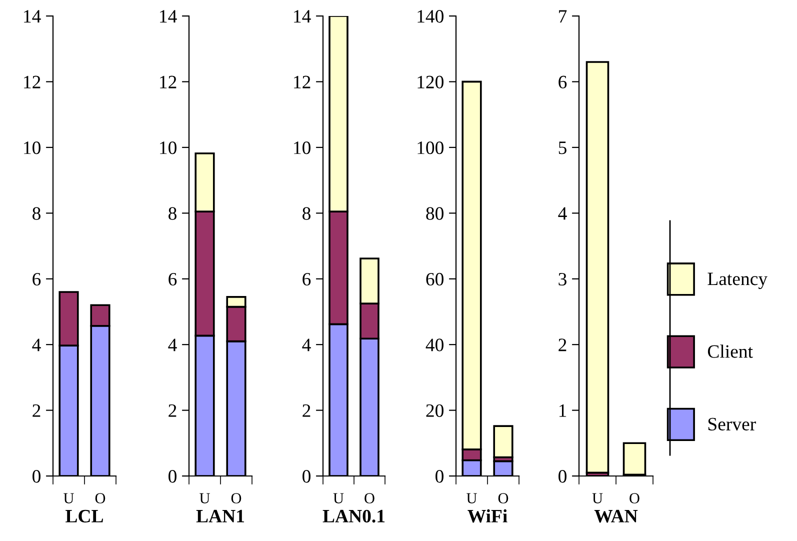 The image size is (797, 541). What do you see at coordinates (562, 148) in the screenshot?
I see `y-tick-label: 5` at bounding box center [562, 148].